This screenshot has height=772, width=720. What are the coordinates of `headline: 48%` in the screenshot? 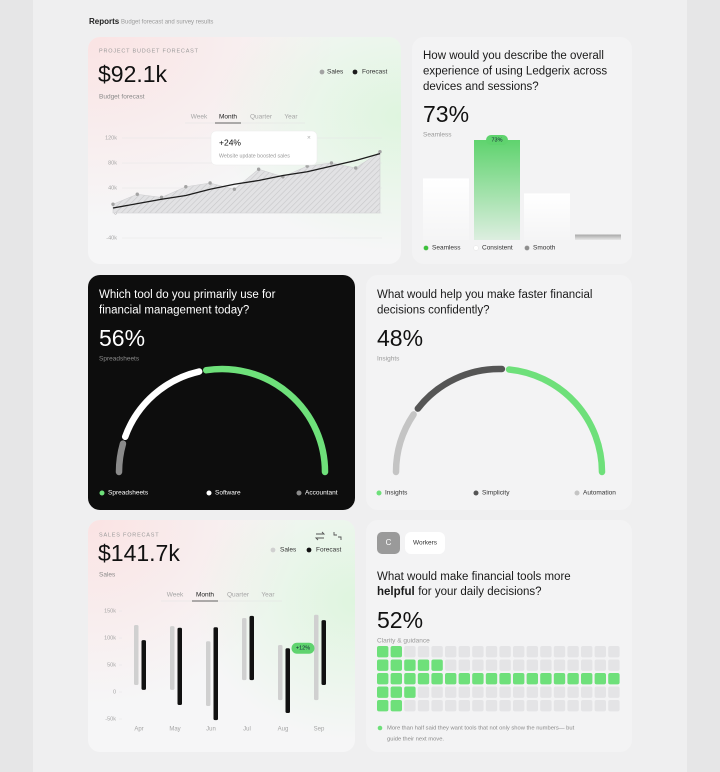 It's located at (400, 338).